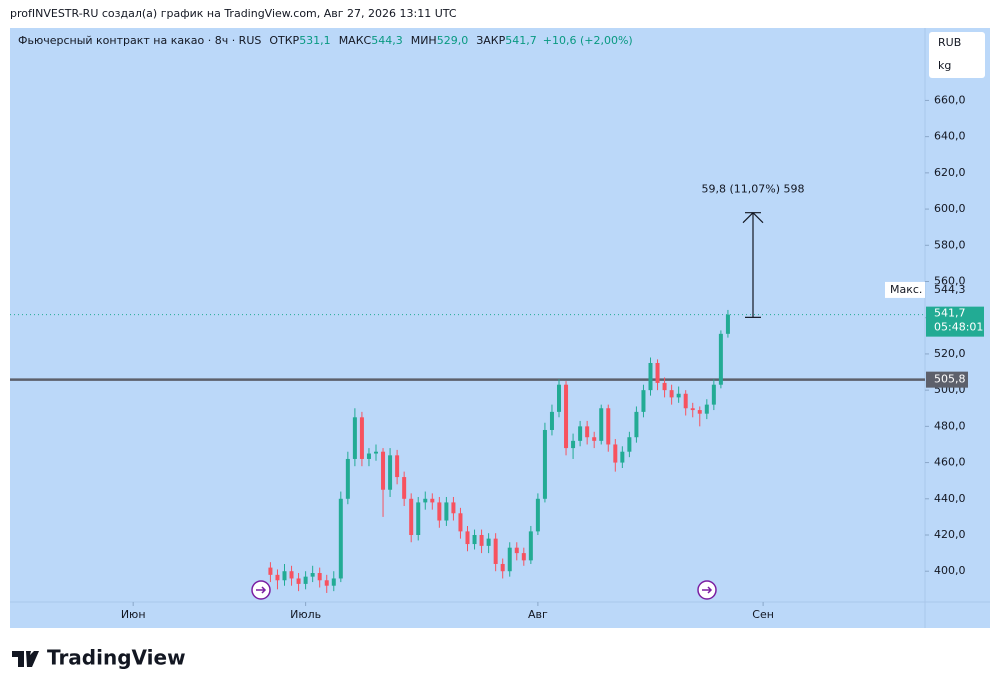 This screenshot has width=1000, height=688. What do you see at coordinates (950, 313) in the screenshot?
I see `last-price-value: 541,7` at bounding box center [950, 313].